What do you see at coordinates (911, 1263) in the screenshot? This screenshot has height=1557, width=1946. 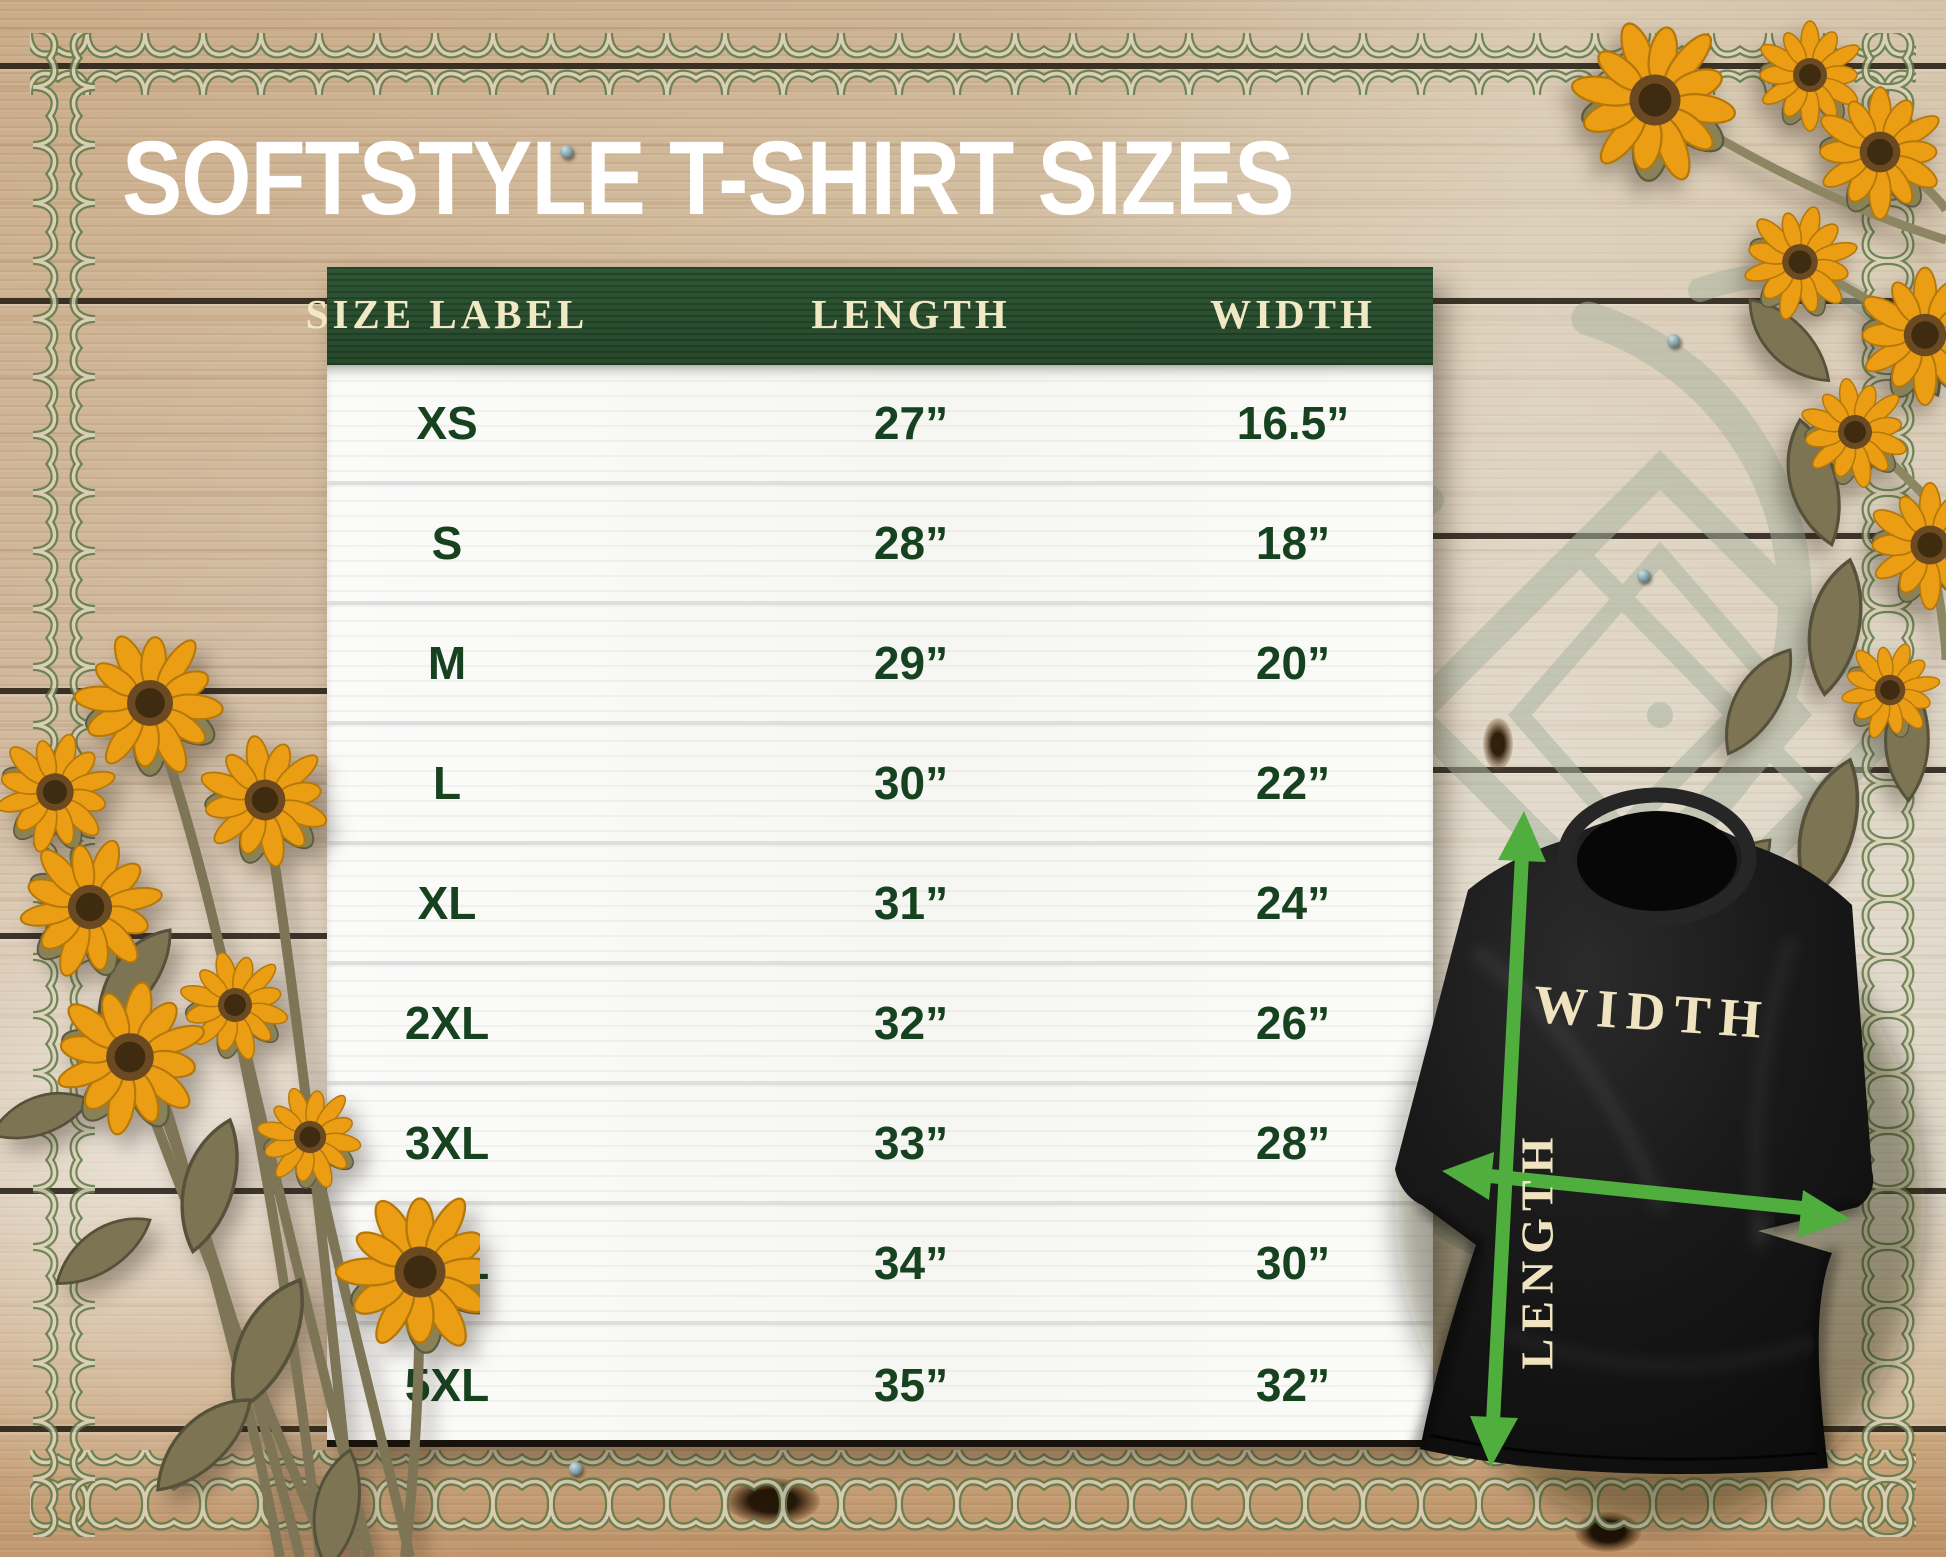 I see `length-cell: 34”` at bounding box center [911, 1263].